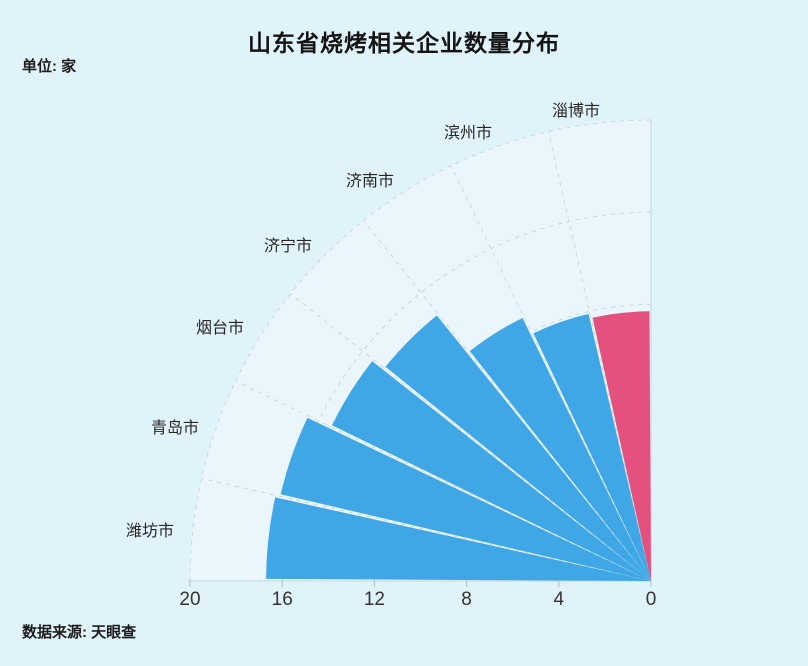  I want to click on unit-label: 单位: 家, so click(49, 66).